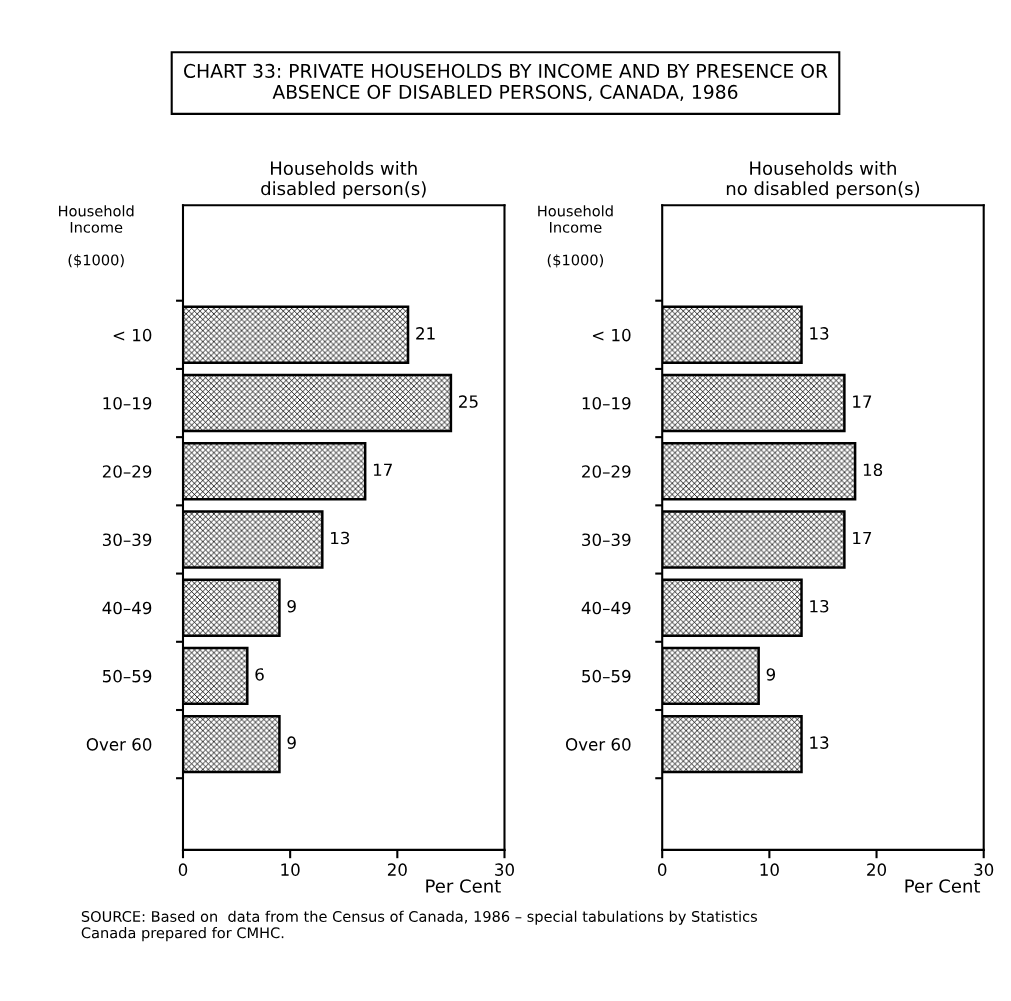  I want to click on data-label: 6, so click(259, 674).